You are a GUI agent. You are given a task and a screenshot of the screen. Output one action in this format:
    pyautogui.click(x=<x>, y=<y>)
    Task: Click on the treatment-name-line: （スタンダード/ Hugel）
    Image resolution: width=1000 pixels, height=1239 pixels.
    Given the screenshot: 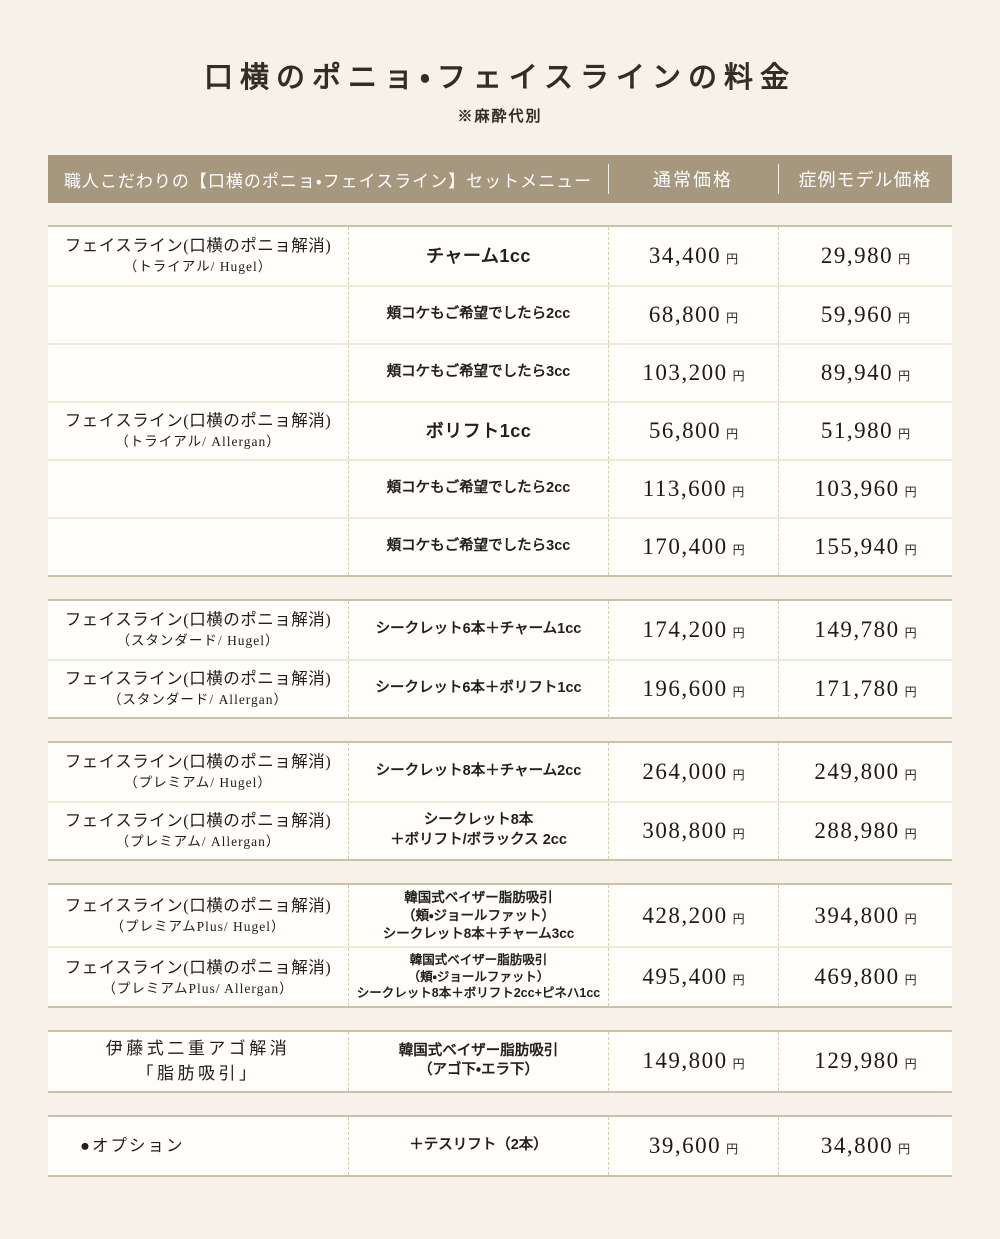 What is the action you would take?
    pyautogui.click(x=198, y=641)
    